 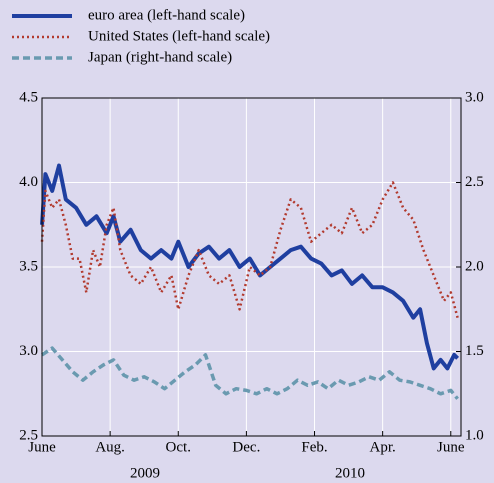 What do you see at coordinates (178, 447) in the screenshot?
I see `x-tick-label: Oct.` at bounding box center [178, 447].